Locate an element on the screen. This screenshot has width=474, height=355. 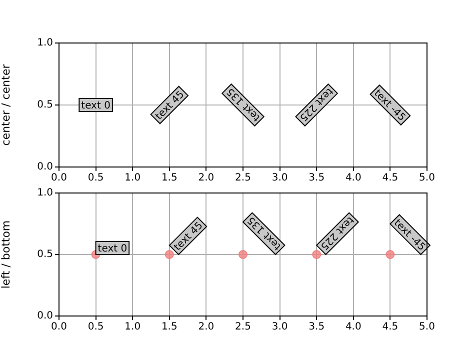
y-axis-title: left / bottom is located at coordinates (6, 254).